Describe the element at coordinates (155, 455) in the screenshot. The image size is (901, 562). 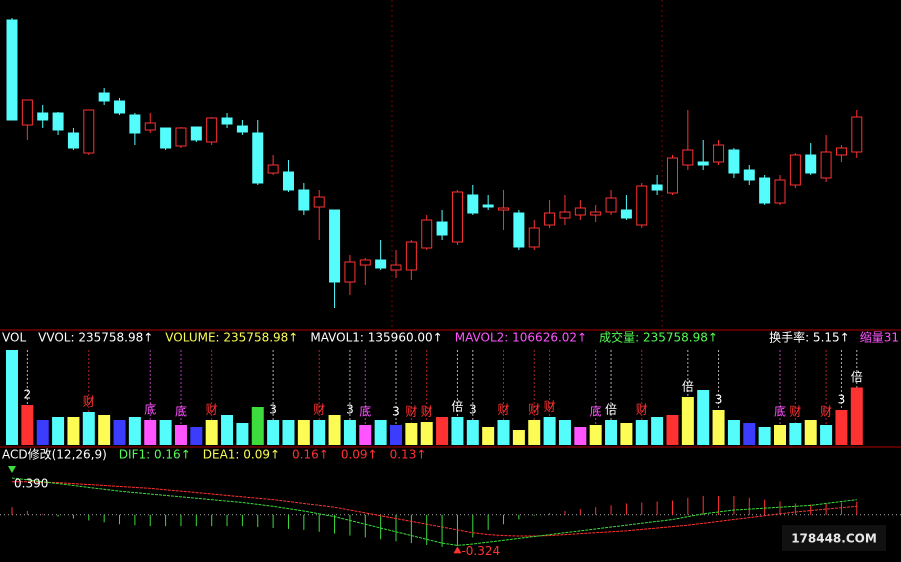
I see `header-item: DIF1: 0.16↑` at that location.